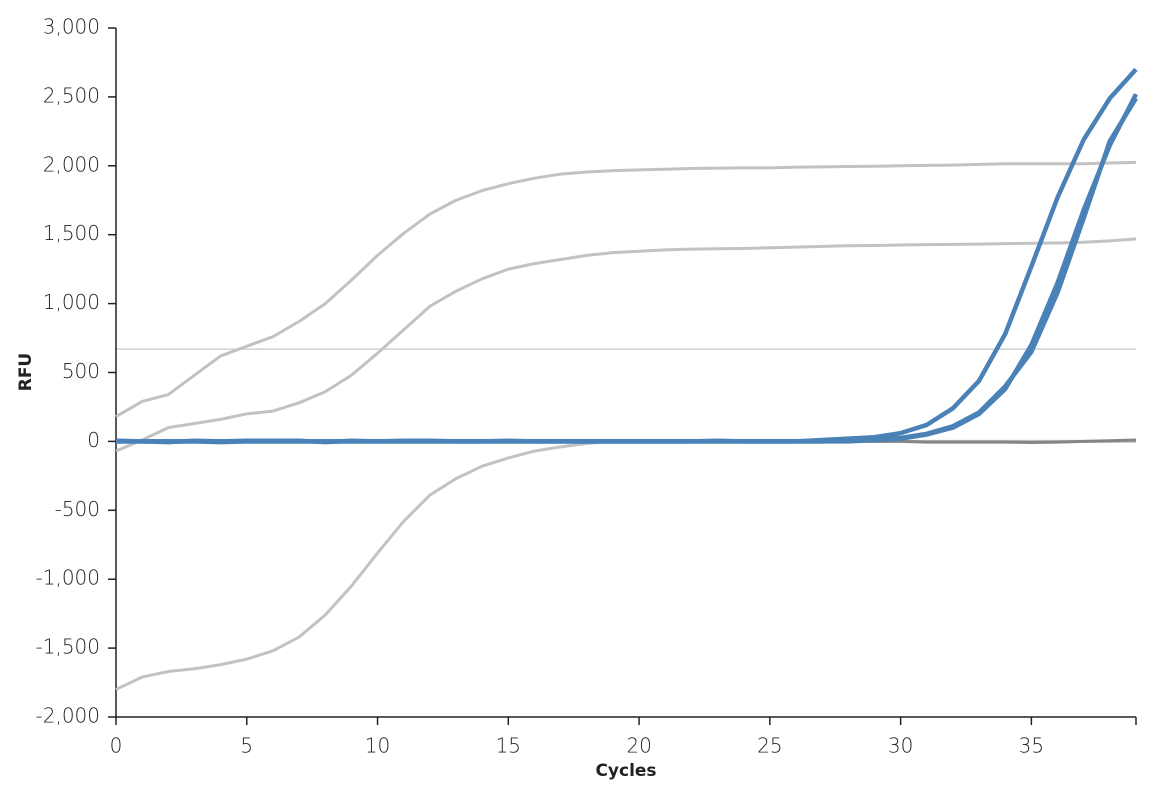 The height and width of the screenshot is (790, 1176). I want to click on y-tick-label: -2,000, so click(68, 716).